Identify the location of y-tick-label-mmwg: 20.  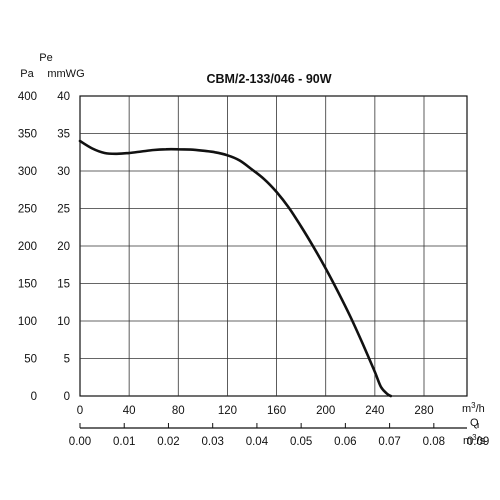
(63, 247).